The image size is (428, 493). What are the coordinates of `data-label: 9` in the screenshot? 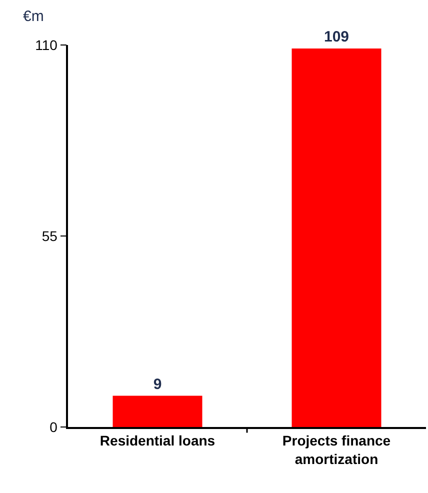 It's located at (157, 384).